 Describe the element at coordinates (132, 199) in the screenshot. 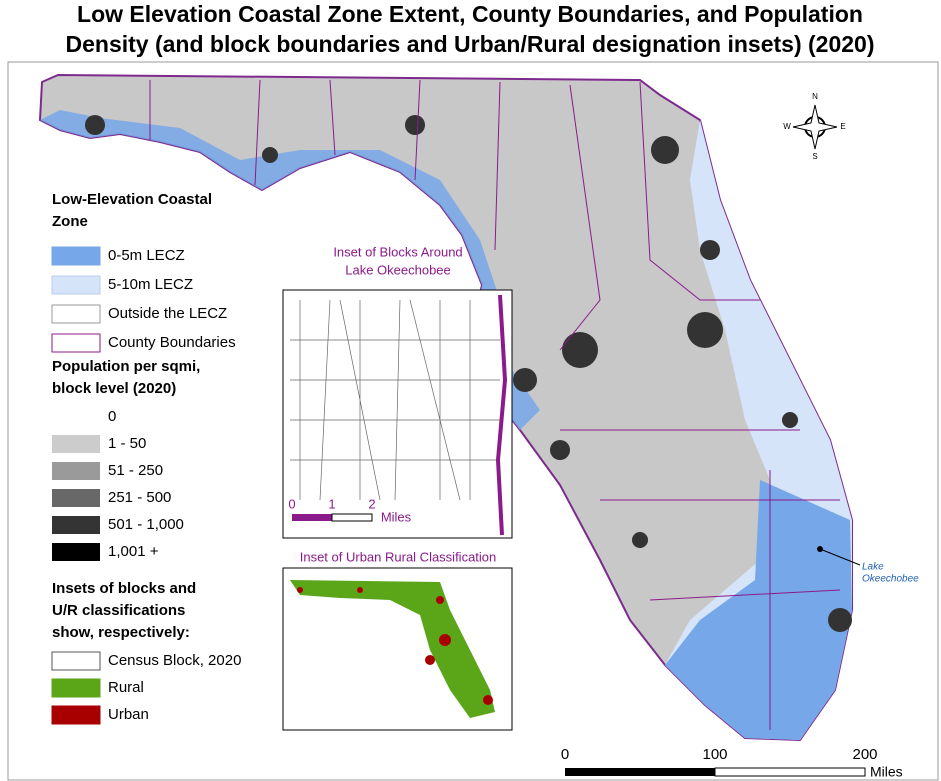

I see `legend-heading: Low-Elevation Coastal` at that location.